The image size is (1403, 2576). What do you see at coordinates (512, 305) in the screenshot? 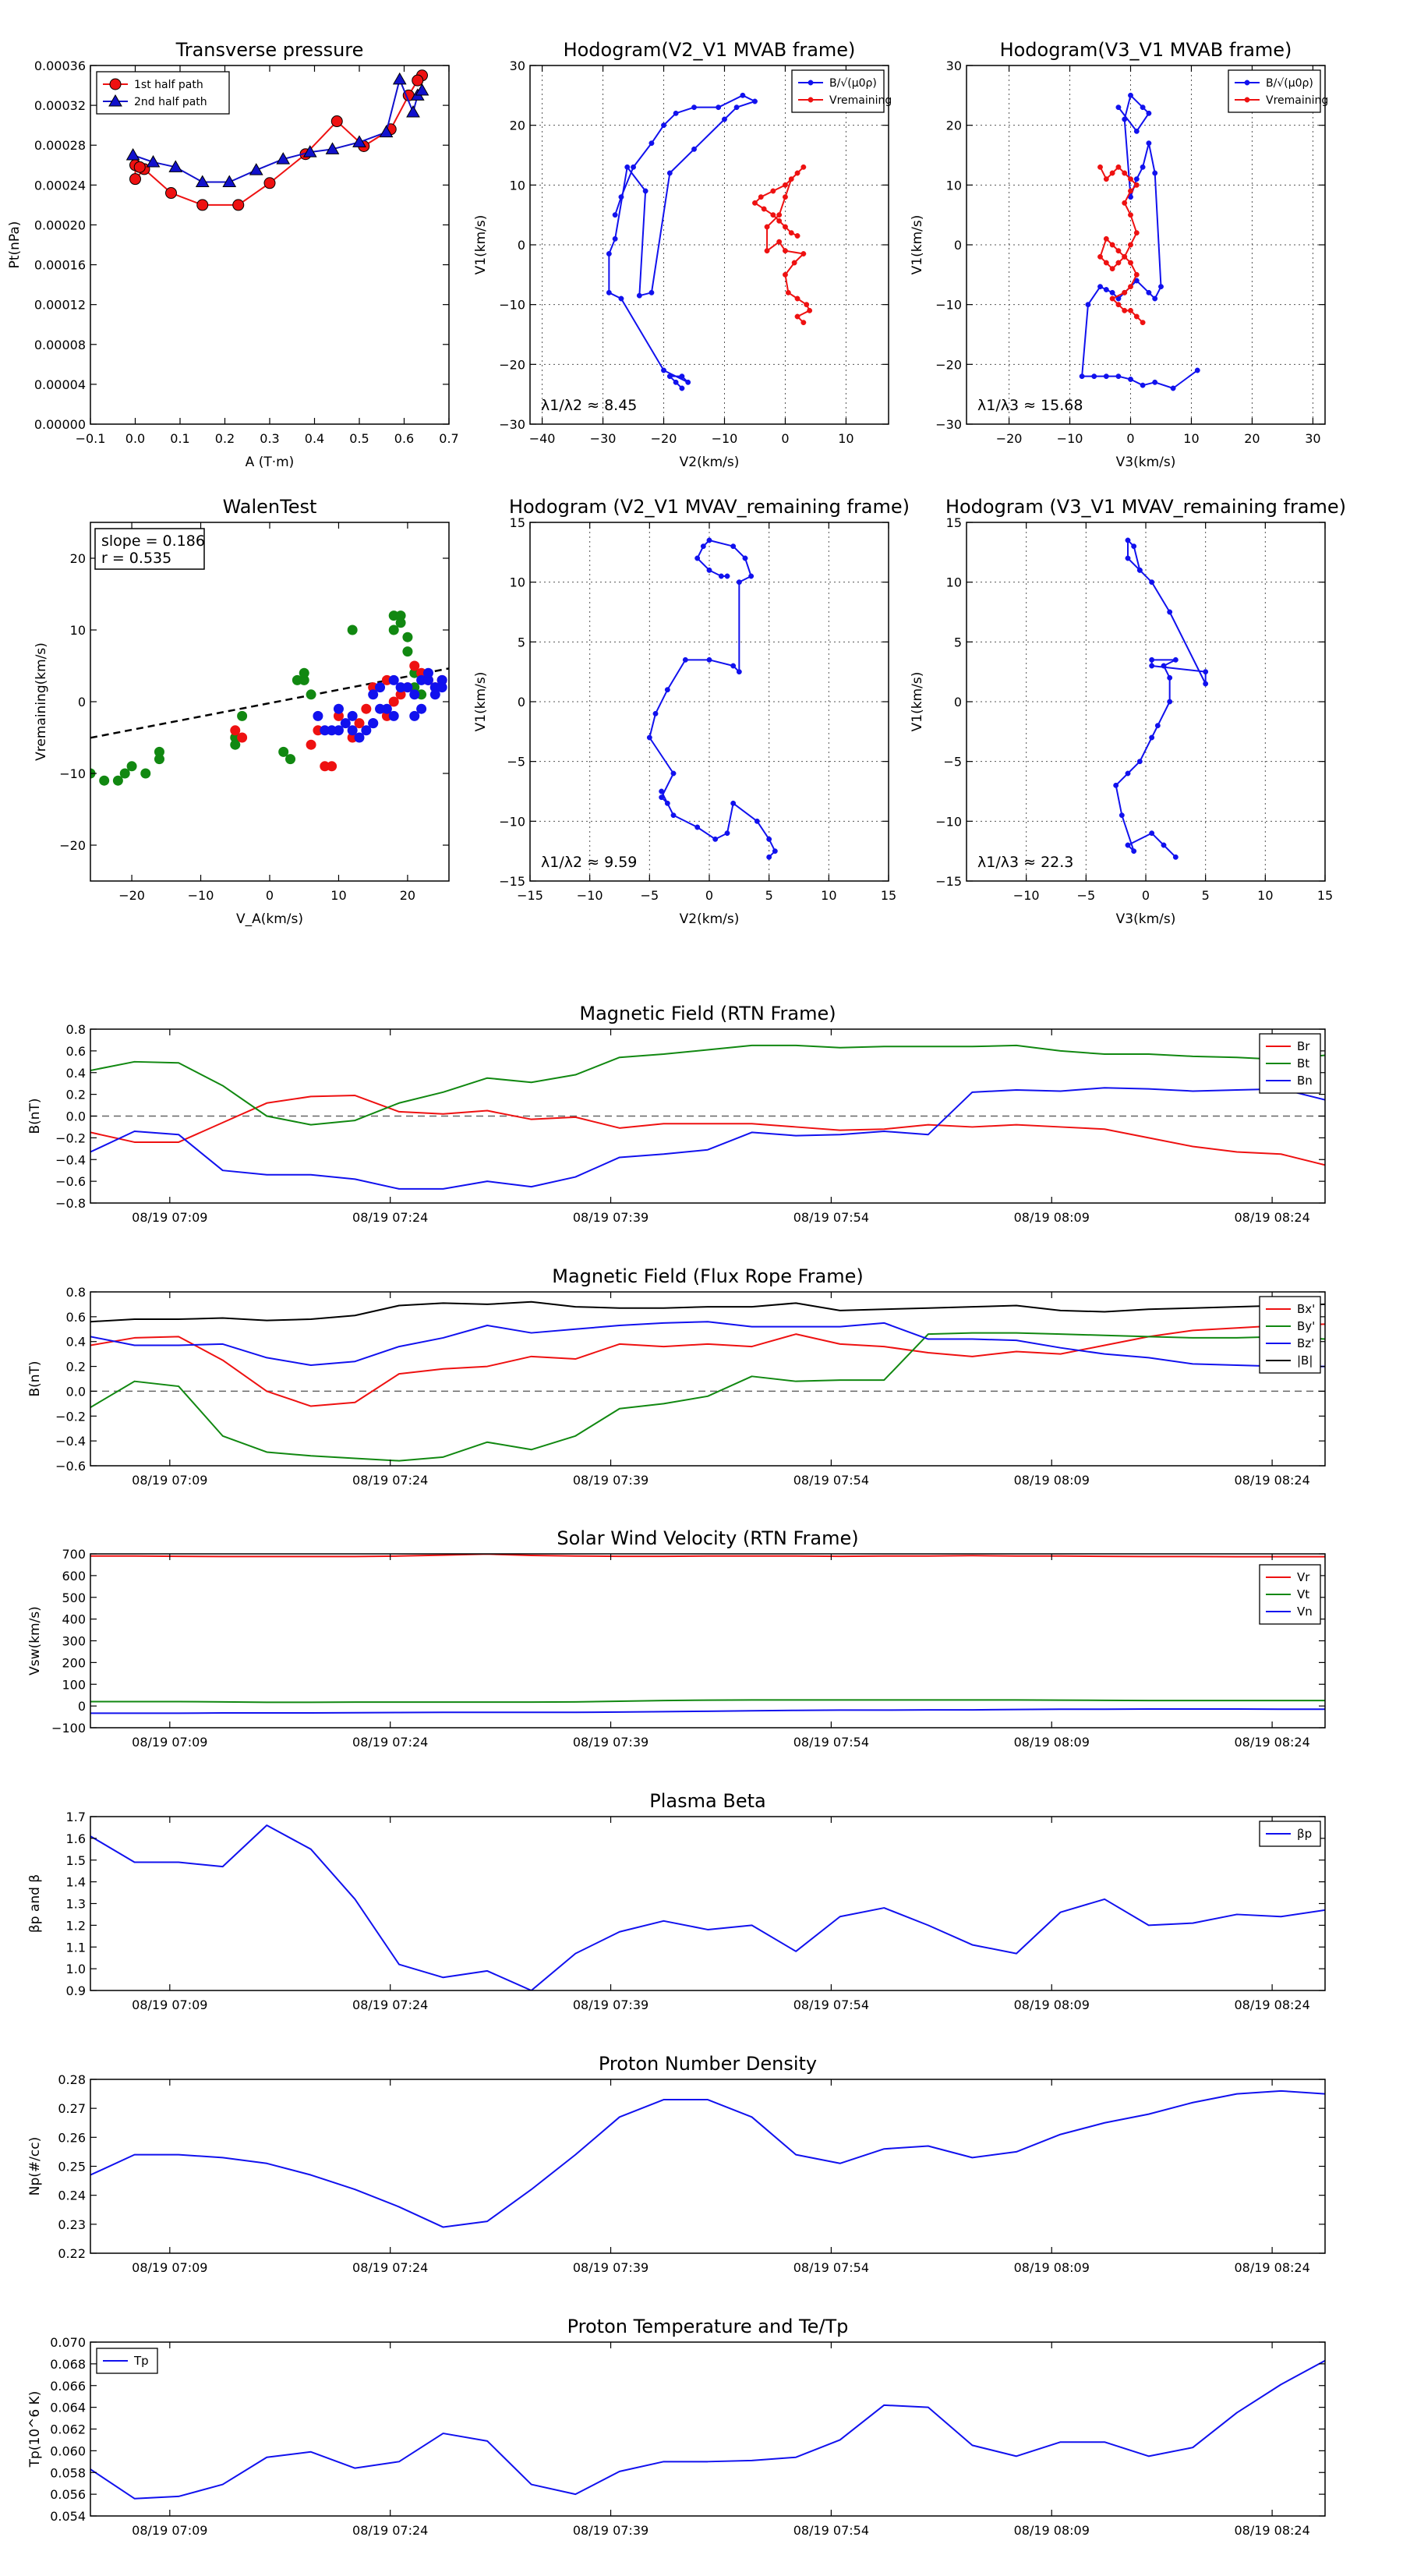
I see `y-tick-label: −10` at bounding box center [512, 305].